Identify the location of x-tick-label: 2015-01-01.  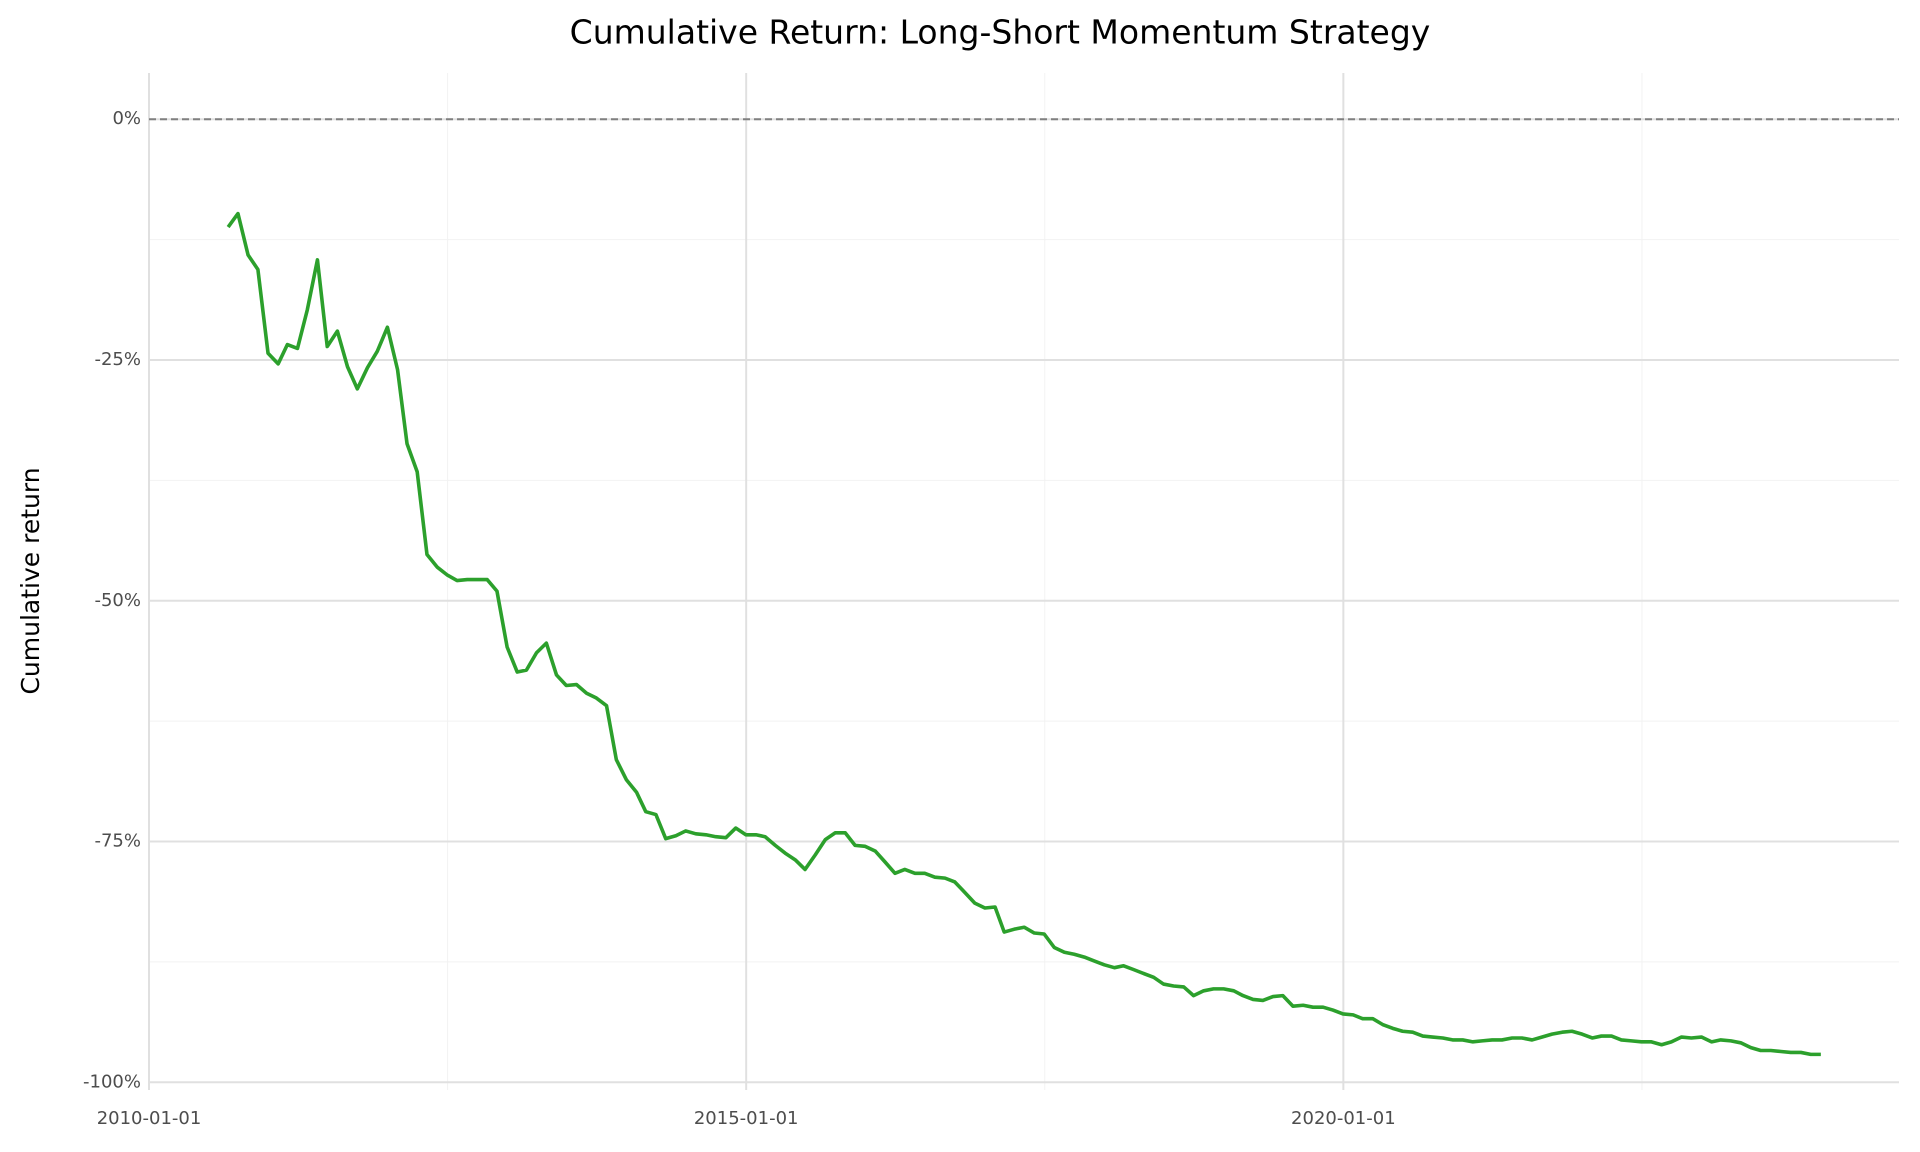
(746, 1118).